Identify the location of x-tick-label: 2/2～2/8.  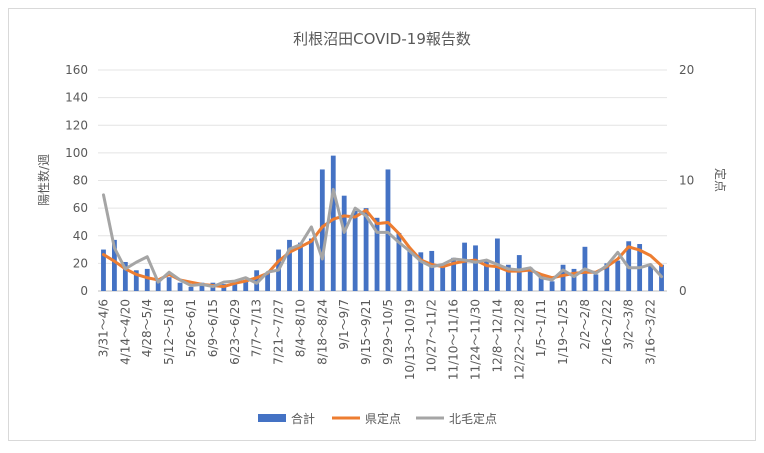
(585, 324).